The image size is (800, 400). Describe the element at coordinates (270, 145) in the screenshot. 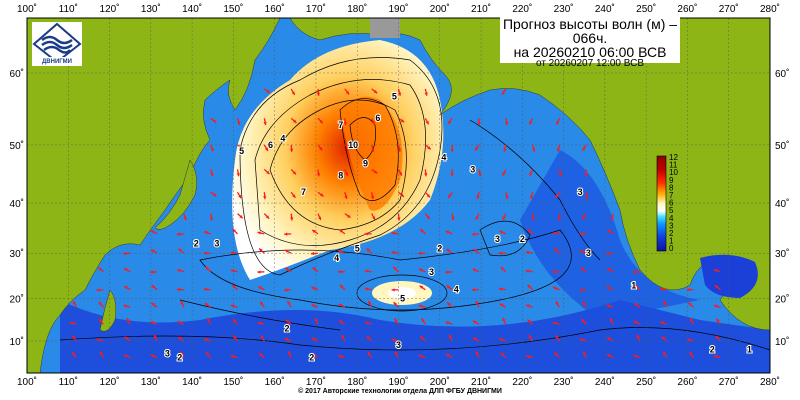

I see `contour-label: 6` at that location.